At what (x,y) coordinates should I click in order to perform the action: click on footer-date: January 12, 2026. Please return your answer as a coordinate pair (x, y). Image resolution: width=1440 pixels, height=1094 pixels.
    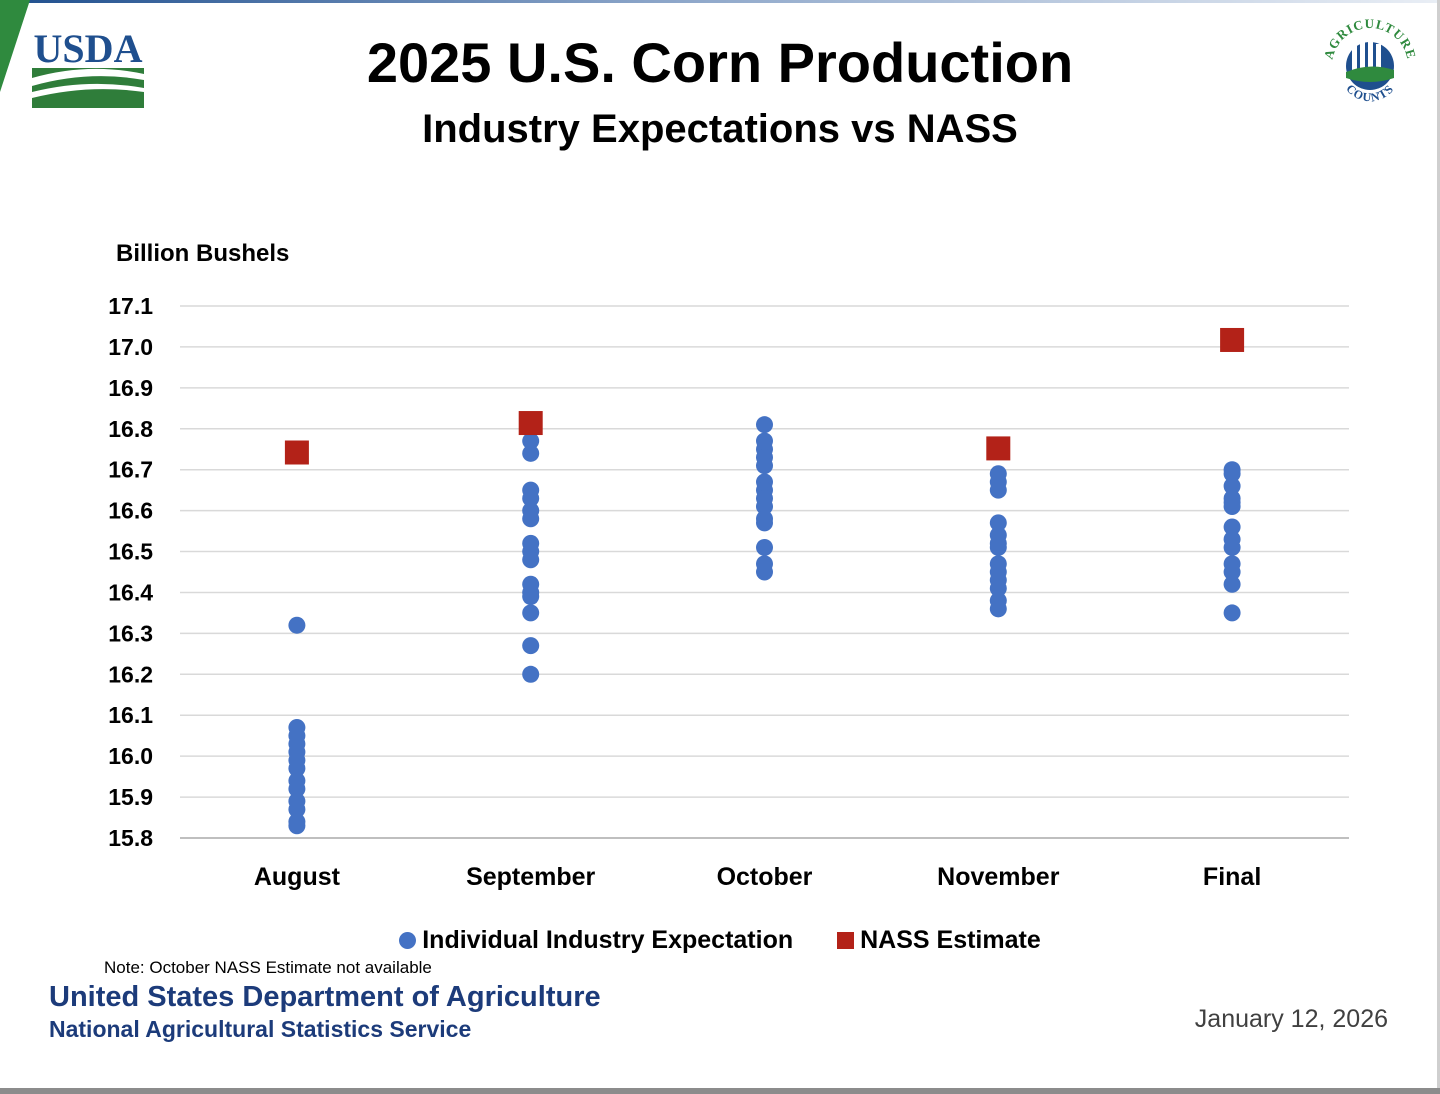
    Looking at the image, I should click on (1291, 1019).